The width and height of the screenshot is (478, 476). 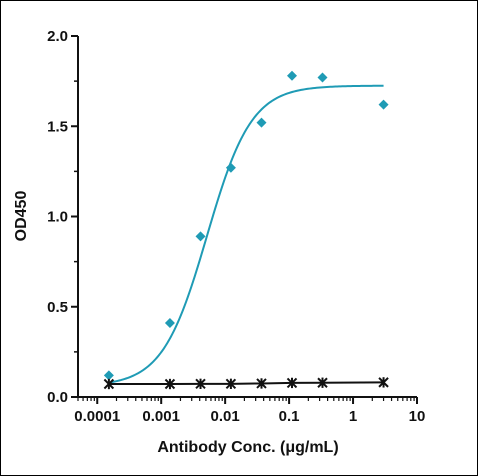 What do you see at coordinates (57, 307) in the screenshot?
I see `y-tick-label: 0.5` at bounding box center [57, 307].